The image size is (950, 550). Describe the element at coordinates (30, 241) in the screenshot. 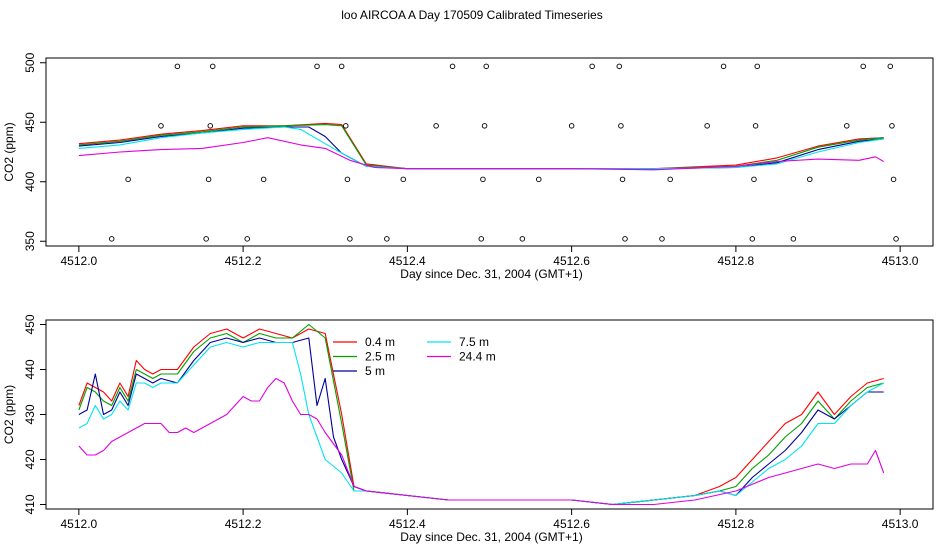

I see `y-tick-label: 350` at that location.